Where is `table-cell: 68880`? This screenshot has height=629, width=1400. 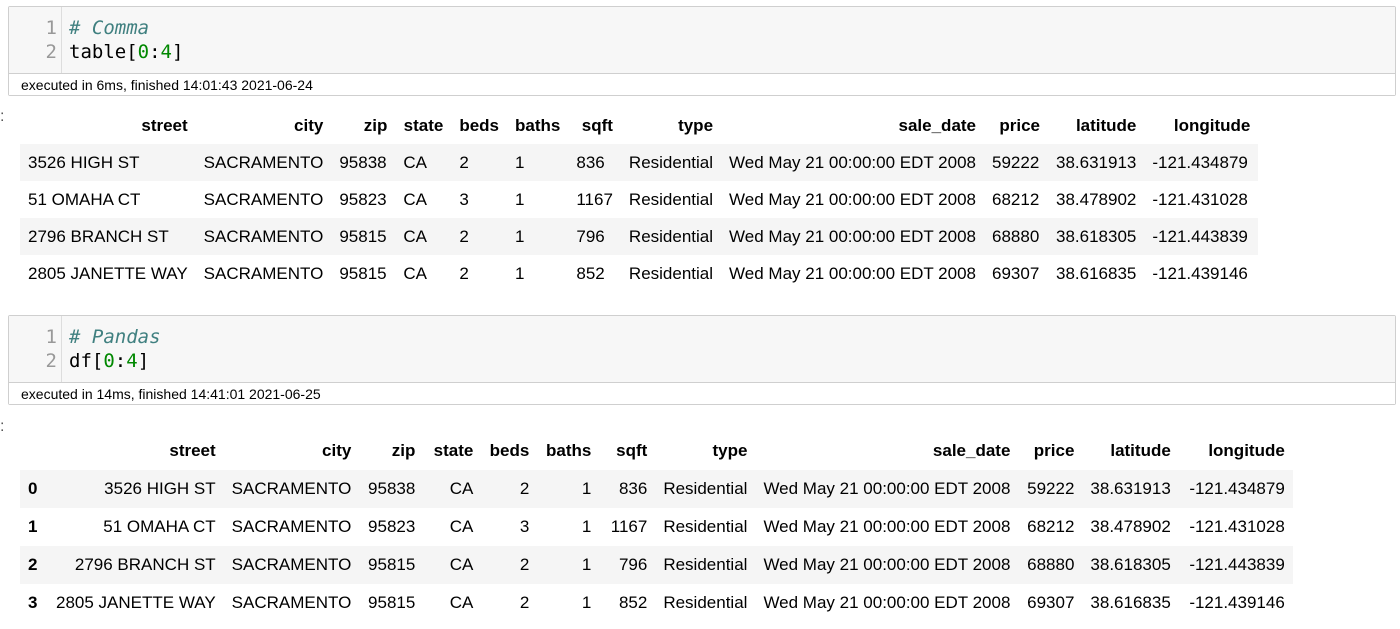 table-cell: 68880 is located at coordinates (1051, 564).